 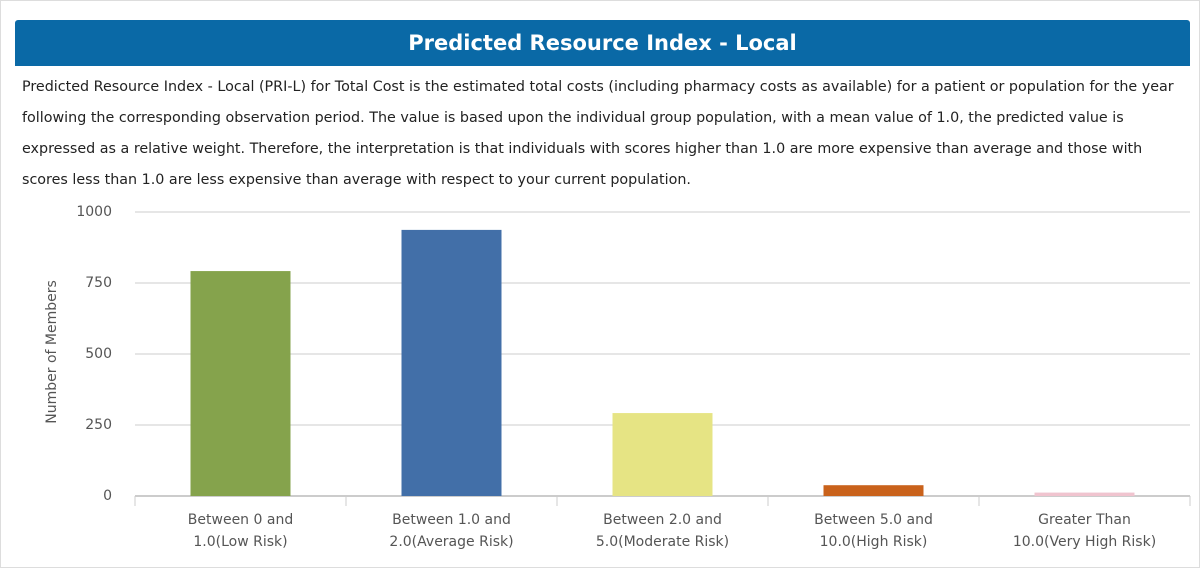 I want to click on y-tick-label: 500, so click(x=98, y=354).